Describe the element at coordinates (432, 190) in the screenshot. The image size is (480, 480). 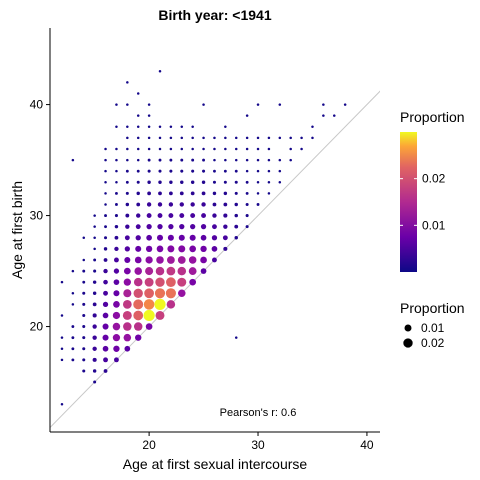
I see `color-legend: Proportion 0.01 0.02` at that location.